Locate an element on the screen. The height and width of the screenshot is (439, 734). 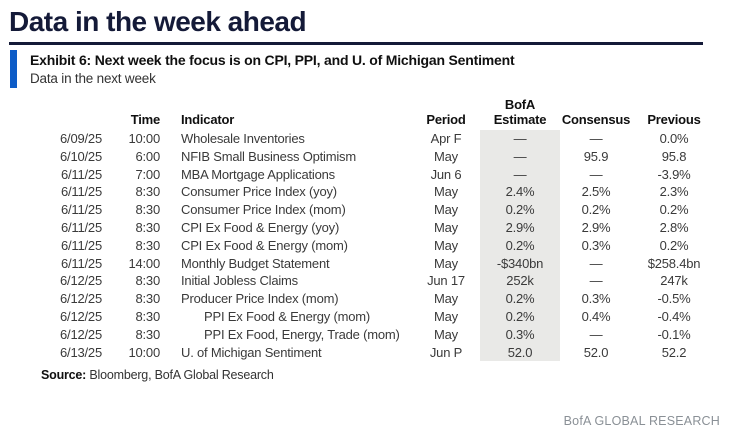
cell-date: 6/09/25 is located at coordinates (81, 138).